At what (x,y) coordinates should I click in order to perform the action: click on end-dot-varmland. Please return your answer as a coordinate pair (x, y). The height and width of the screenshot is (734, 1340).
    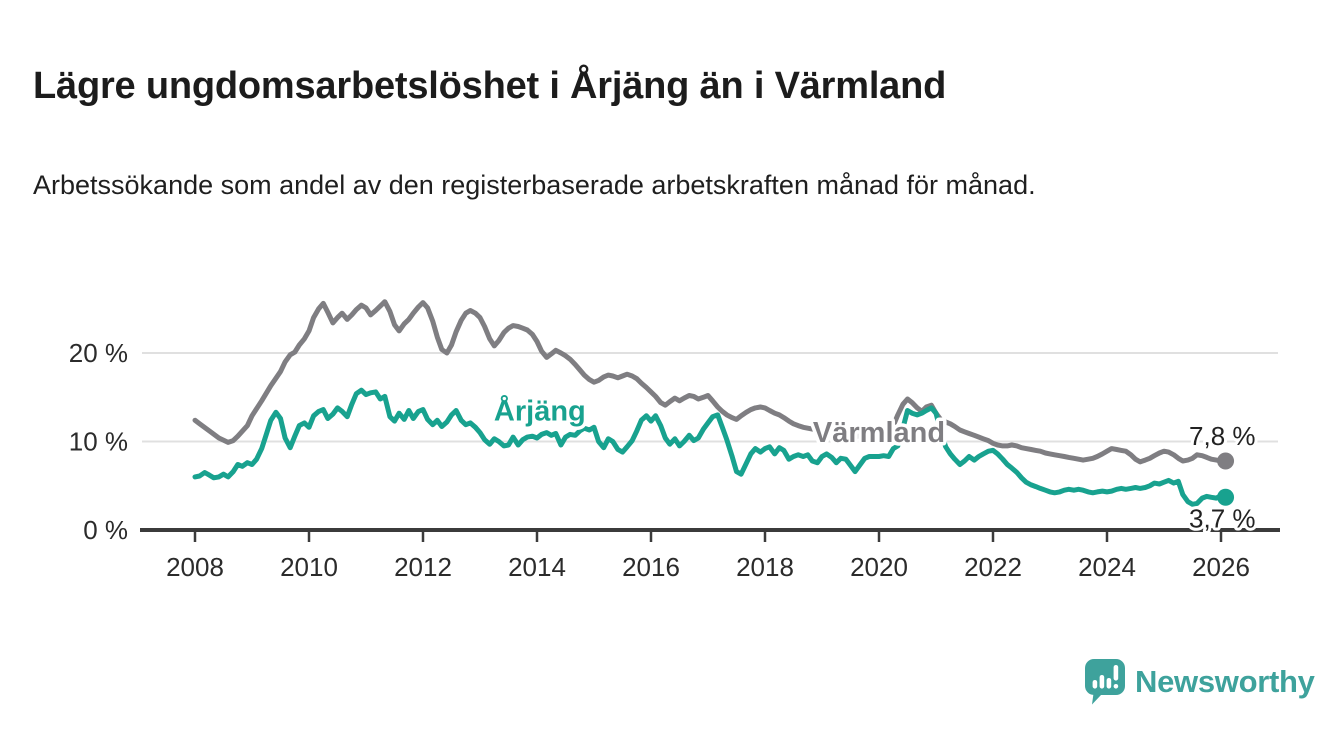
    Looking at the image, I should click on (1226, 461).